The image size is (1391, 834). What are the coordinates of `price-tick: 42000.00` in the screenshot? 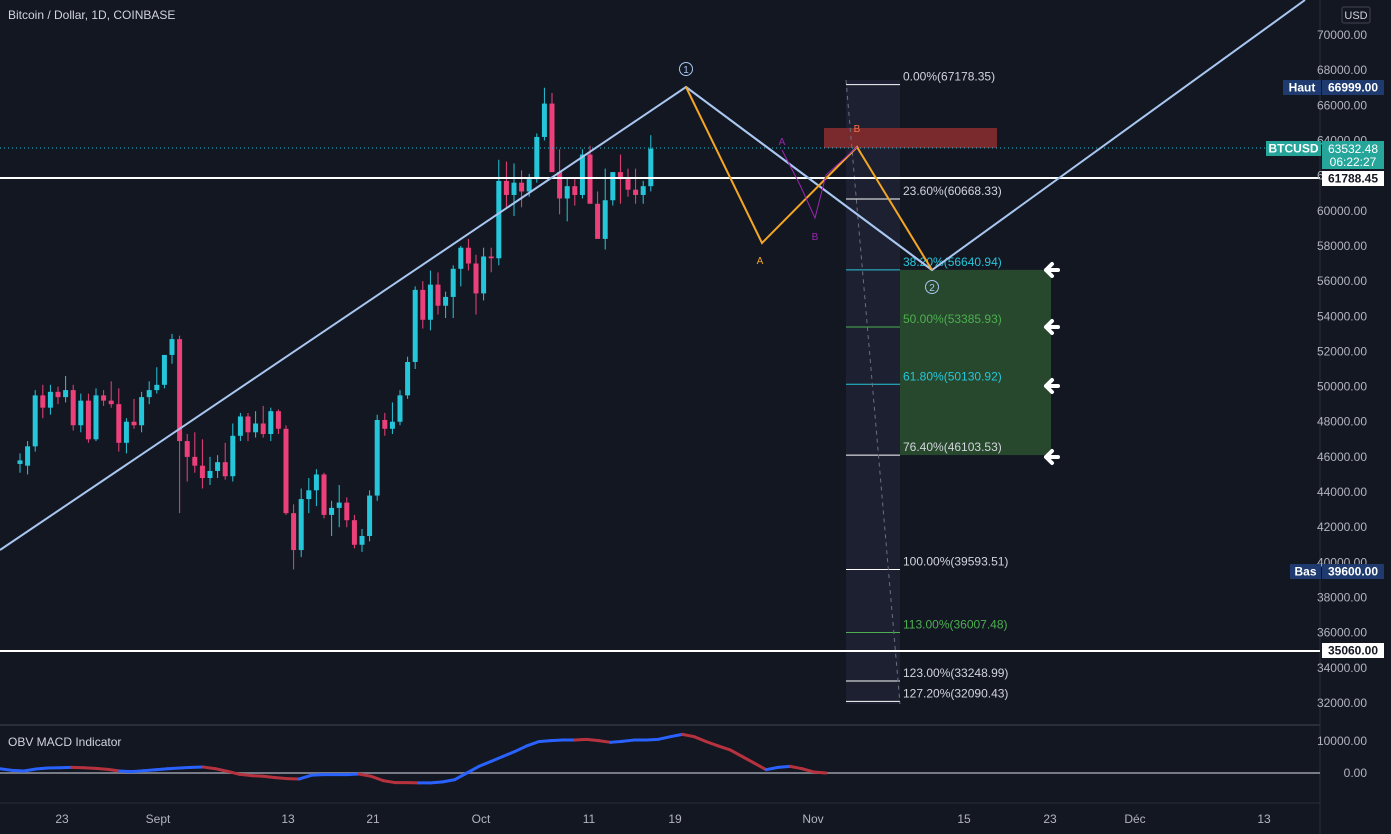 It's located at (1342, 527).